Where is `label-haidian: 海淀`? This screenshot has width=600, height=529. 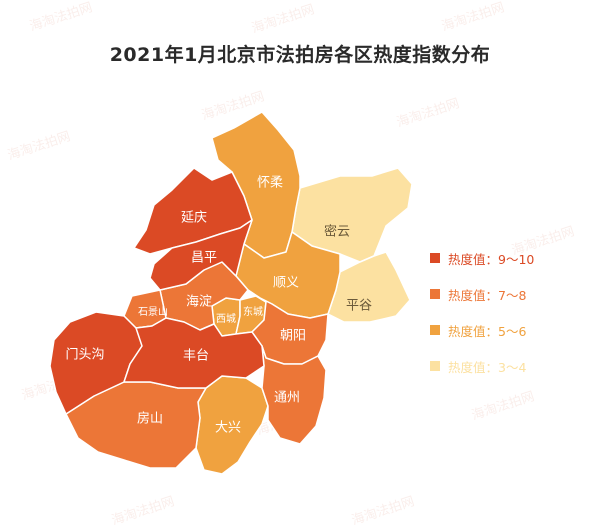
label-haidian: 海淀 is located at coordinates (199, 302).